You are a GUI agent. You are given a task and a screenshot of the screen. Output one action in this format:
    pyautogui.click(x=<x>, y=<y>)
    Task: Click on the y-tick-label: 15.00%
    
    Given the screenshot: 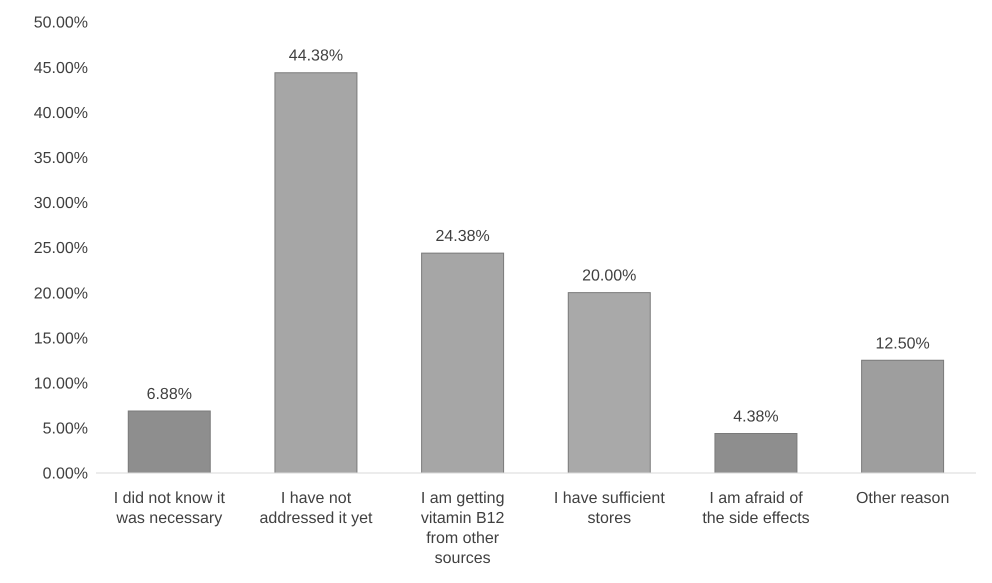 What is the action you would take?
    pyautogui.click(x=61, y=339)
    